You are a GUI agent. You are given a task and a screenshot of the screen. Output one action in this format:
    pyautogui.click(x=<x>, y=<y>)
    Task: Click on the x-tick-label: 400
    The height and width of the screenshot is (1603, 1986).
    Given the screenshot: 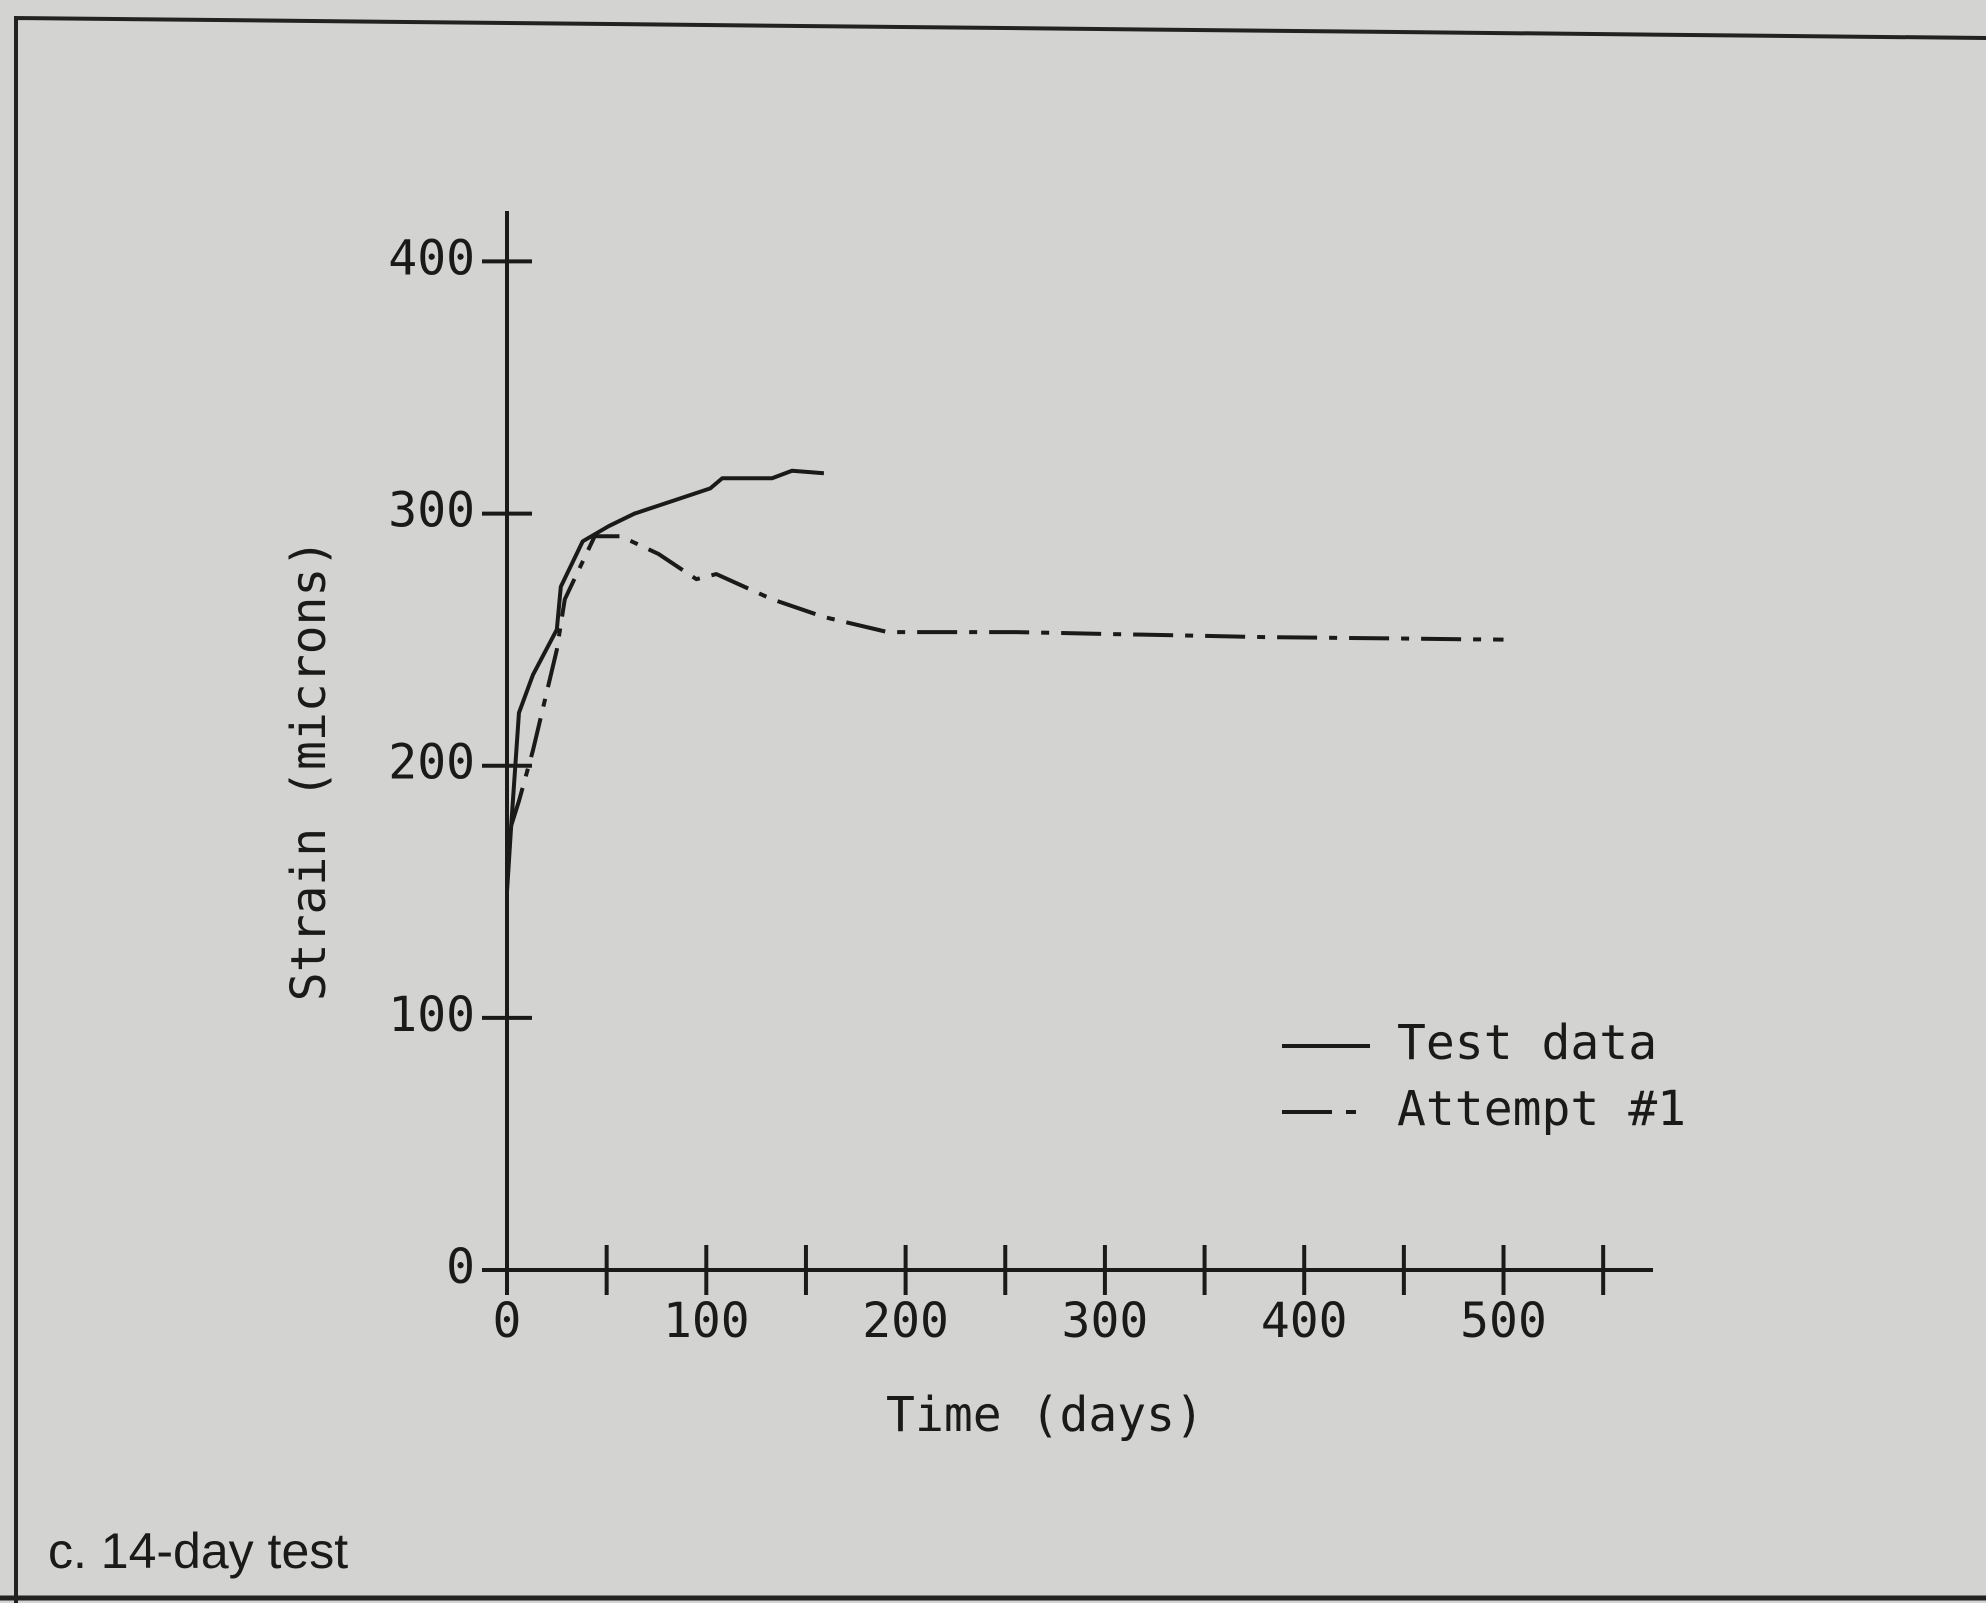 What is the action you would take?
    pyautogui.click(x=1304, y=1321)
    